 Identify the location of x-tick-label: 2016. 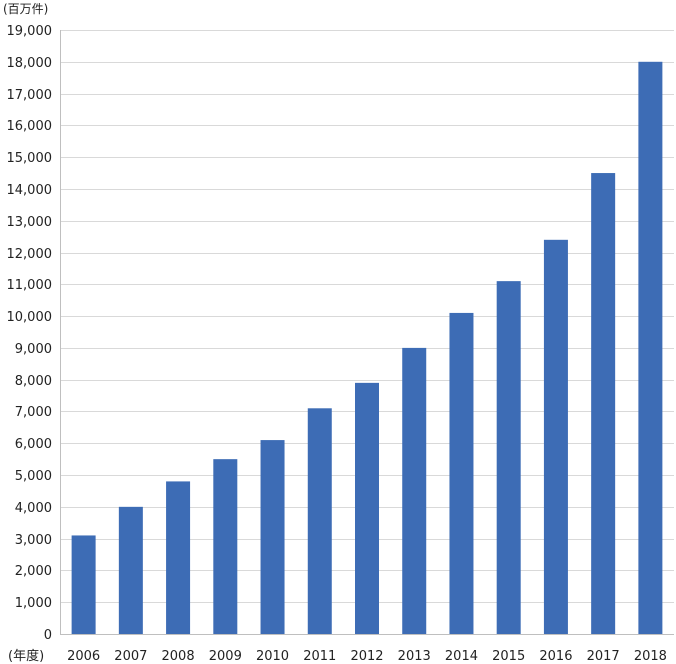
(555, 656).